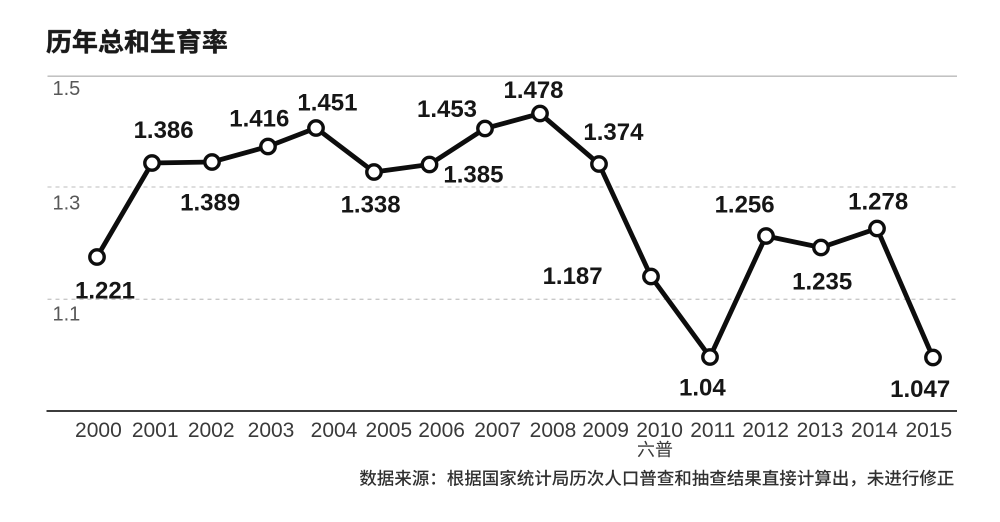 This screenshot has height=522, width=1000. Describe the element at coordinates (210, 202) in the screenshot. I see `svg-text: 1.389` at that location.